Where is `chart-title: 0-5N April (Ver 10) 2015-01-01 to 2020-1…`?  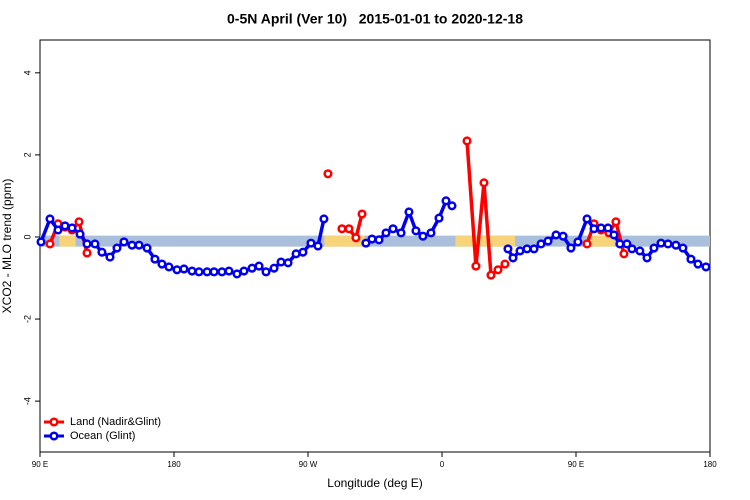
chart-title: 0-5N April (Ver 10) 2015-01-01 to 2020-1… is located at coordinates (375, 19).